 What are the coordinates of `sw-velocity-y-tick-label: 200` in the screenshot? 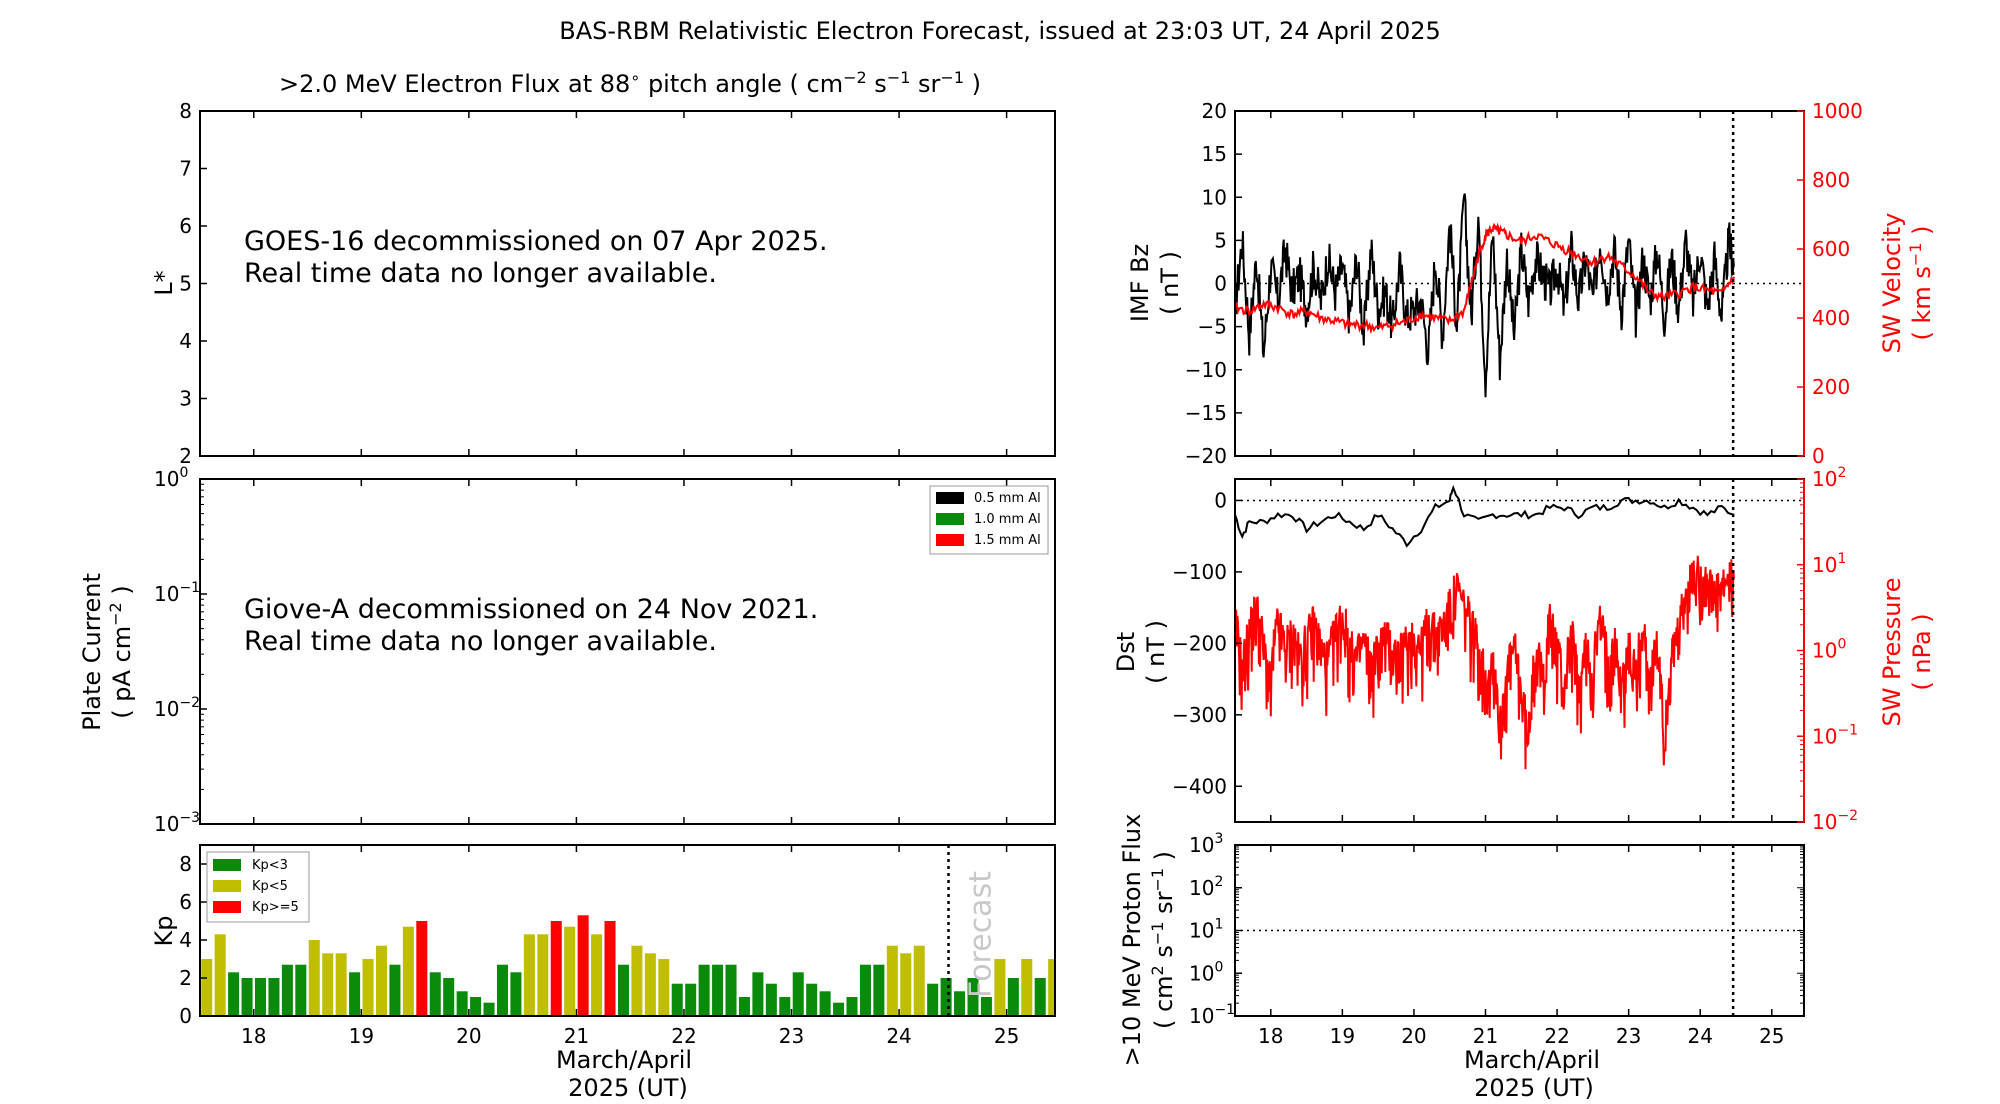 It's located at (1831, 387).